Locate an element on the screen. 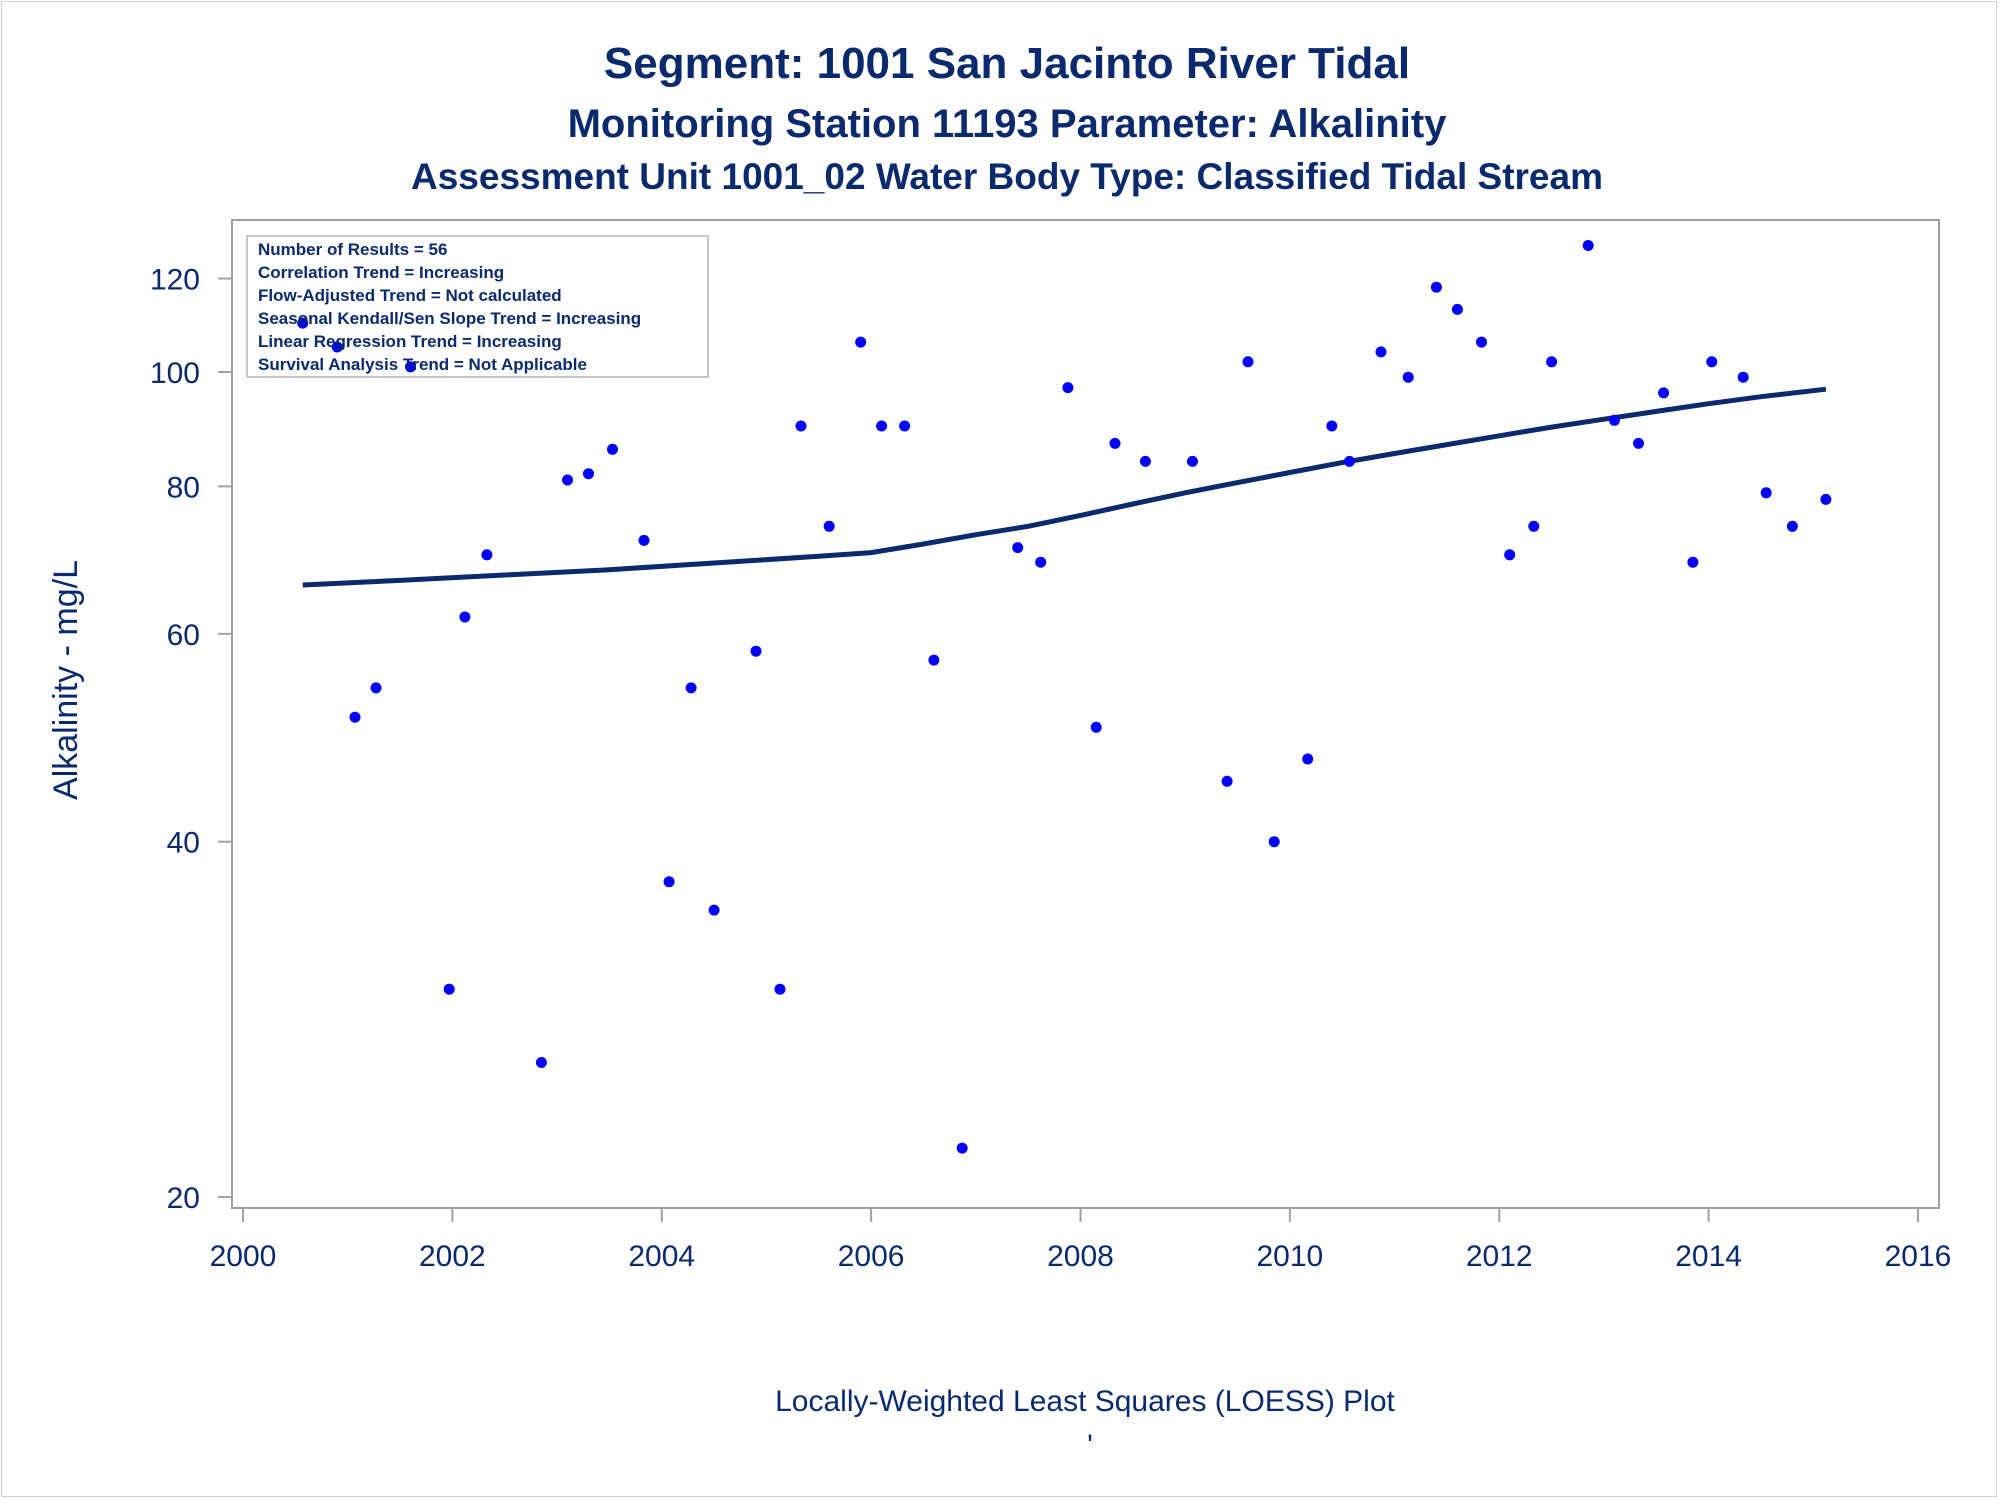  x-tick-label: 2002 is located at coordinates (452, 1256).